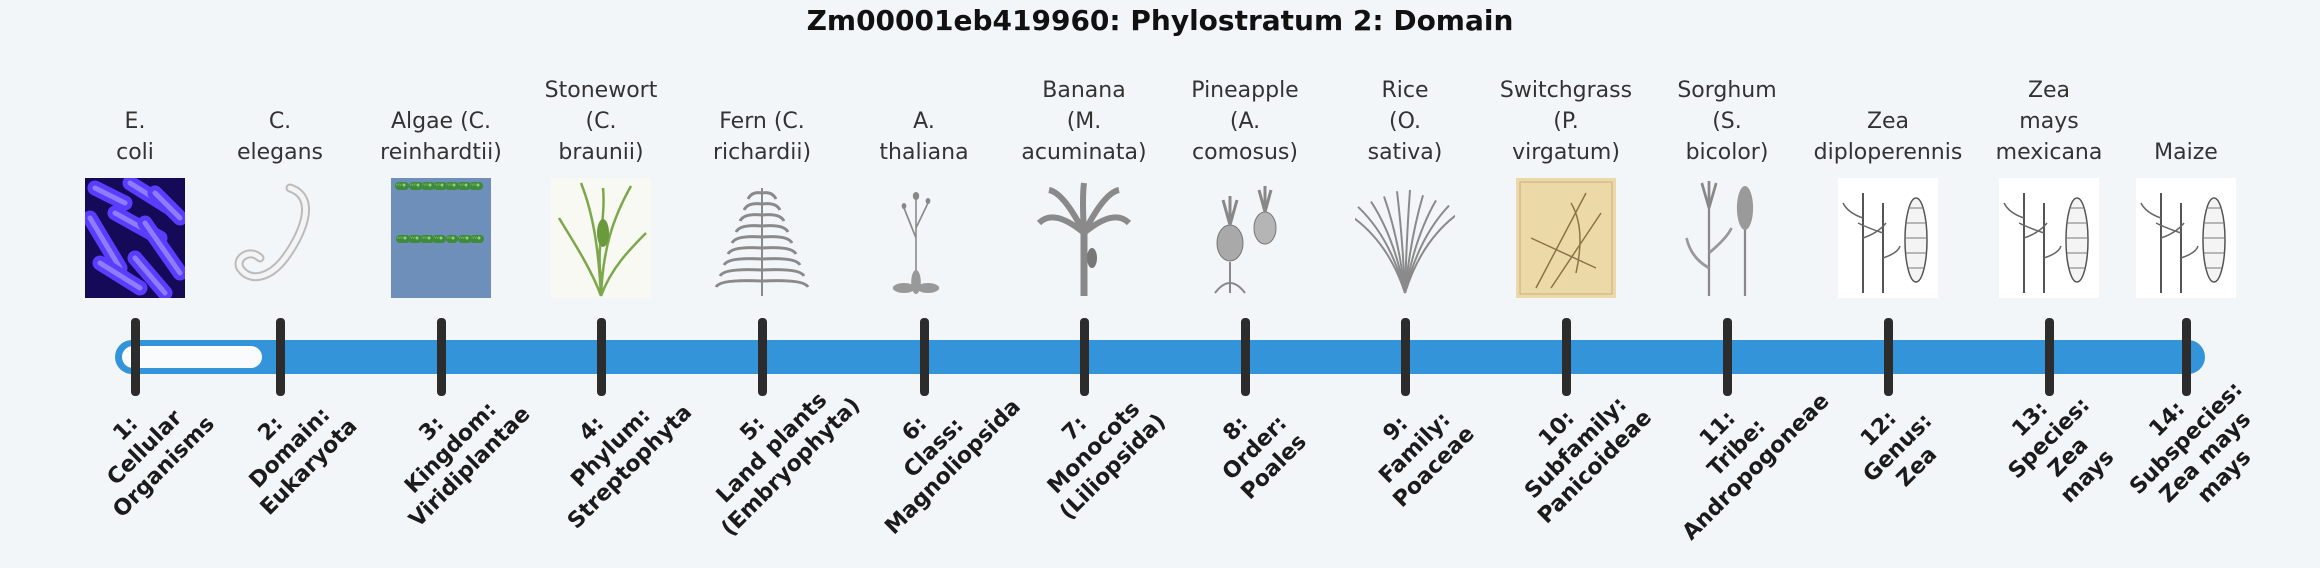 Image resolution: width=2320 pixels, height=568 pixels. I want to click on organism-label-line: mexicana, so click(2049, 152).